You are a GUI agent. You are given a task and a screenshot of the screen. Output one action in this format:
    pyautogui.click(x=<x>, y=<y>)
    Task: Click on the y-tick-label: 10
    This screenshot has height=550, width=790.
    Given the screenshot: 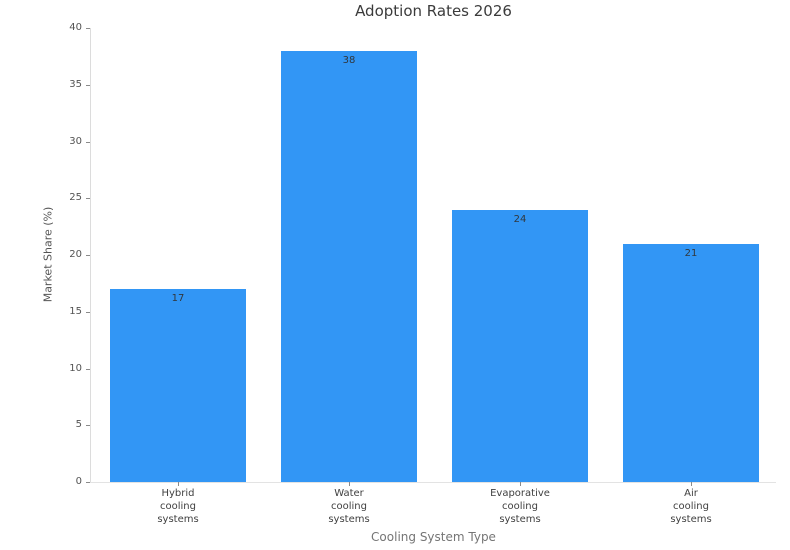 What is the action you would take?
    pyautogui.click(x=75, y=368)
    